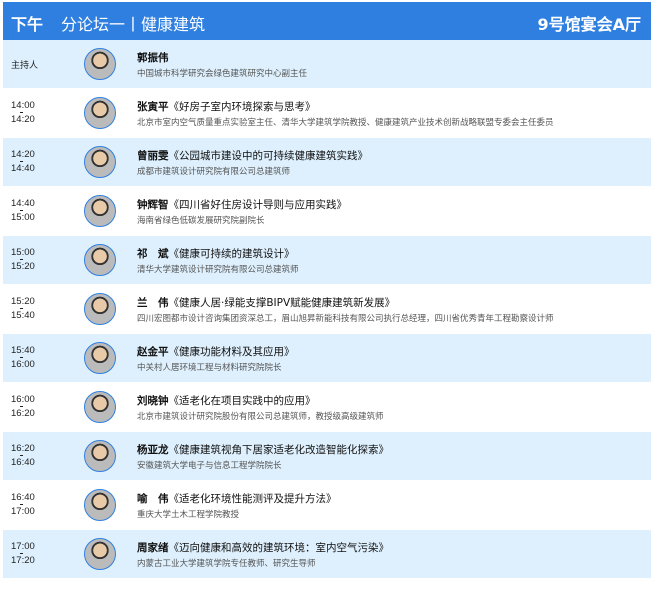 The height and width of the screenshot is (591, 654). I want to click on speaker-affiliation: 内蒙古工业大学建筑学院专任教师、研究生导师, so click(226, 564).